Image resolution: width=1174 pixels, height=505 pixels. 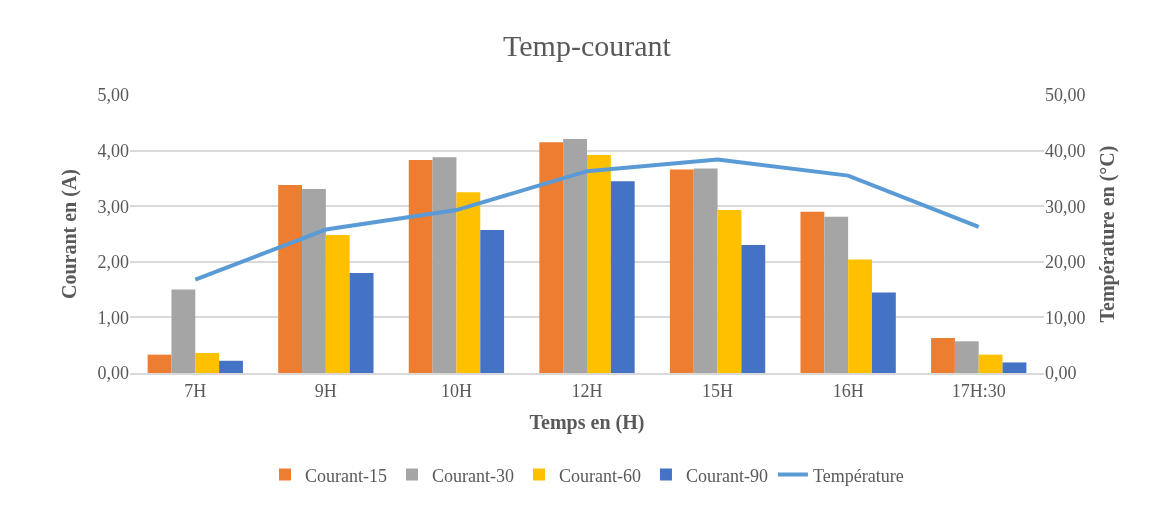 What do you see at coordinates (718, 390) in the screenshot?
I see `x-tick-label: 15H` at bounding box center [718, 390].